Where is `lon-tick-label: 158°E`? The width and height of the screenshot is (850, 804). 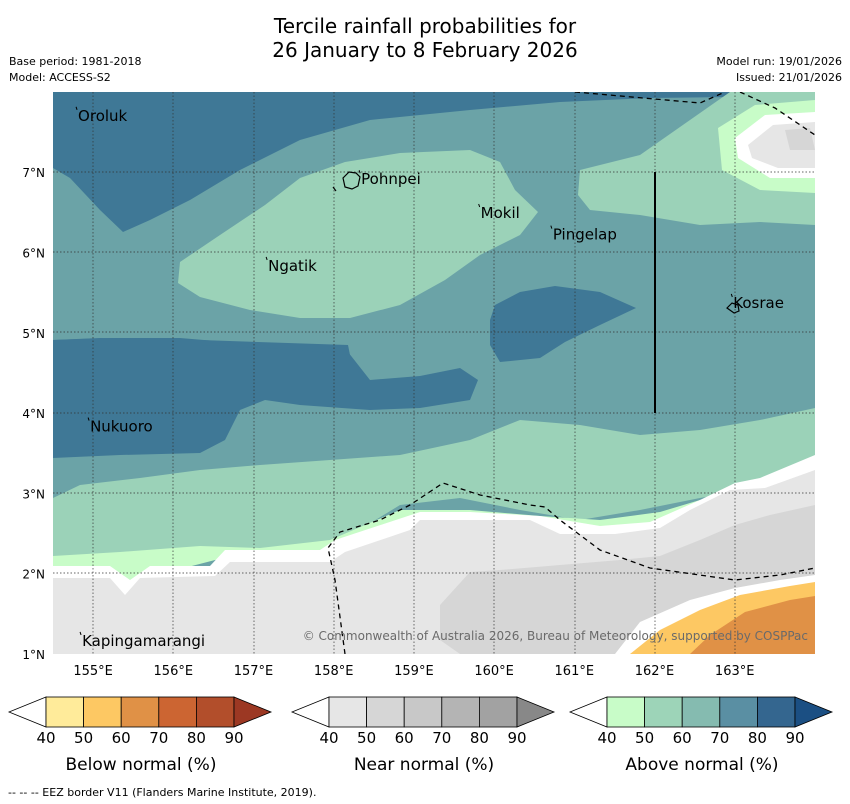
lon-tick-label: 158°E is located at coordinates (334, 671).